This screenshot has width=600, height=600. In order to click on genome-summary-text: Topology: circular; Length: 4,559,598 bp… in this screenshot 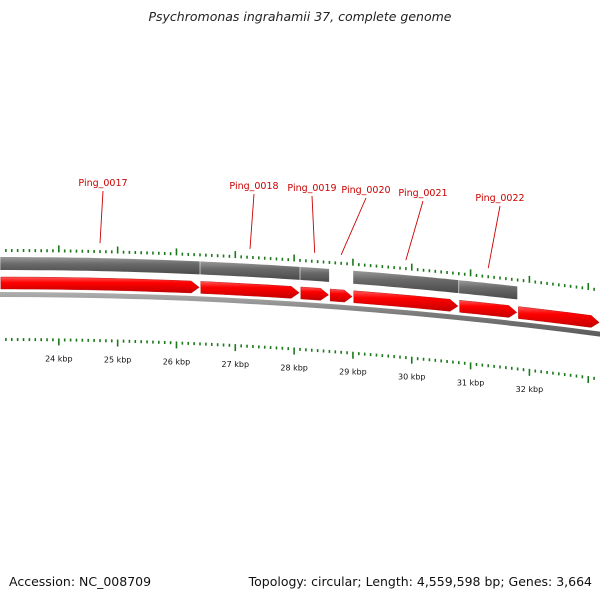, I will do `click(420, 581)`.